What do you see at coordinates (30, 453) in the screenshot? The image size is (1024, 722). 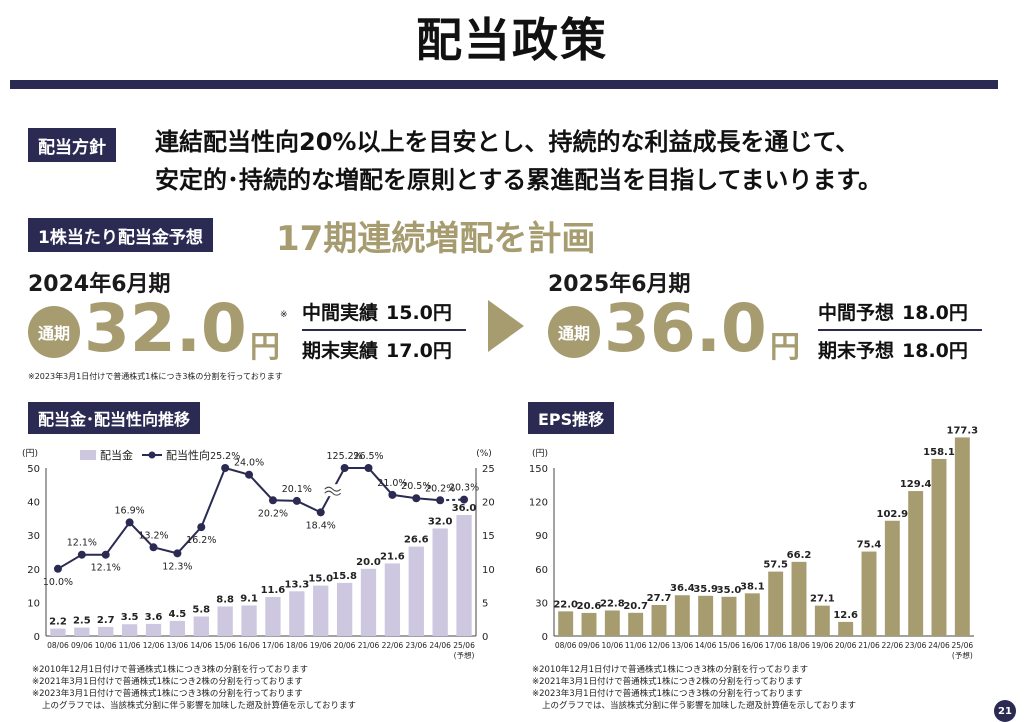 I see `y-unit-label: (円)` at bounding box center [30, 453].